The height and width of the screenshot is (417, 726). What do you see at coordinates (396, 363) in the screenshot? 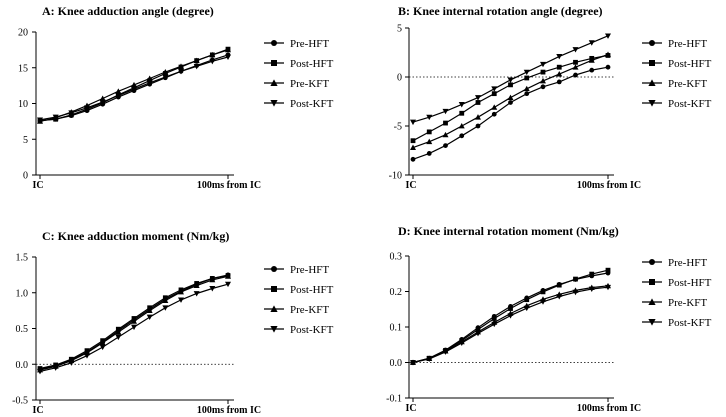
I see `y-tick-label: 0.0` at bounding box center [396, 363].